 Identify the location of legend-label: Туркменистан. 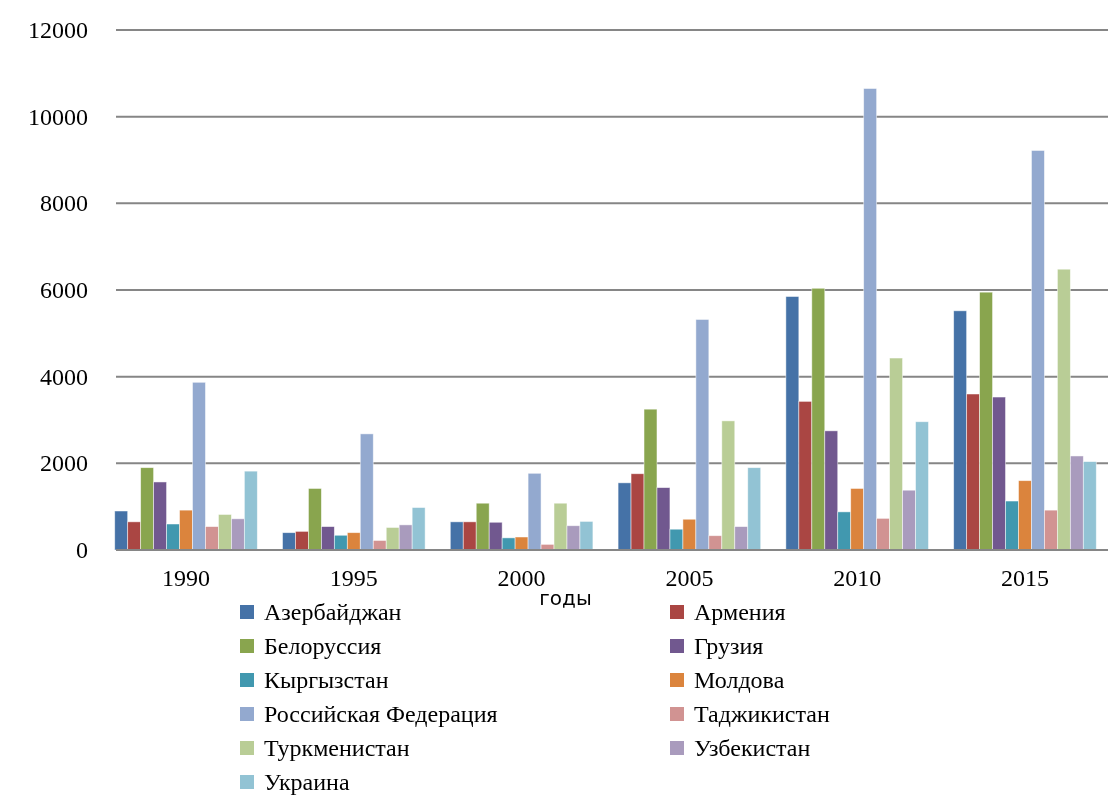
(337, 748).